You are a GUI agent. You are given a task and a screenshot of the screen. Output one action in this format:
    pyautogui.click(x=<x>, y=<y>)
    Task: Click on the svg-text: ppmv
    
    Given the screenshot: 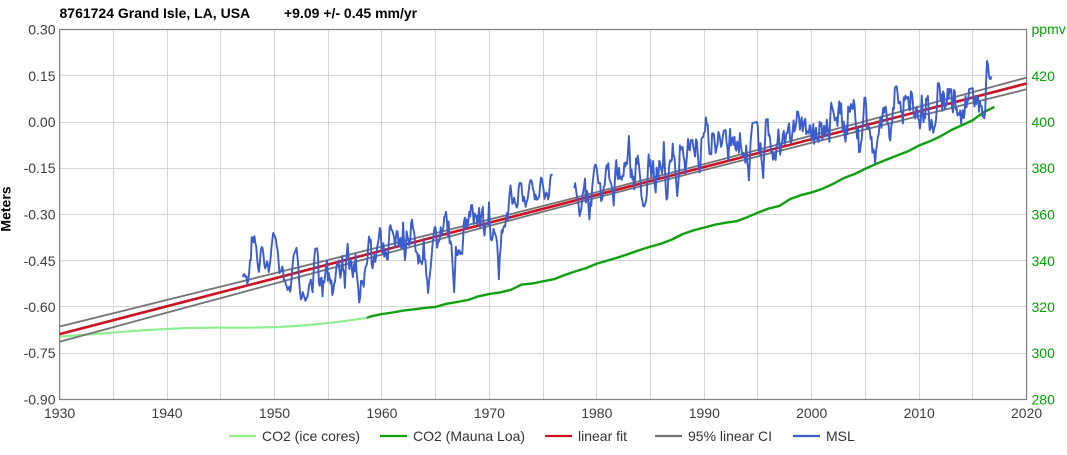 What is the action you would take?
    pyautogui.click(x=1049, y=29)
    